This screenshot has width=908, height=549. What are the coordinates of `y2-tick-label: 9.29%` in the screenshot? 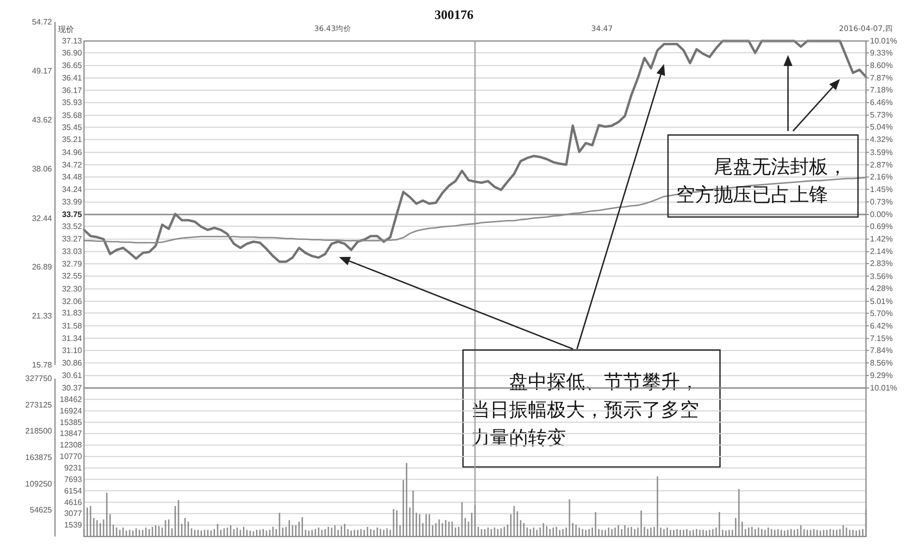 It's located at (881, 375).